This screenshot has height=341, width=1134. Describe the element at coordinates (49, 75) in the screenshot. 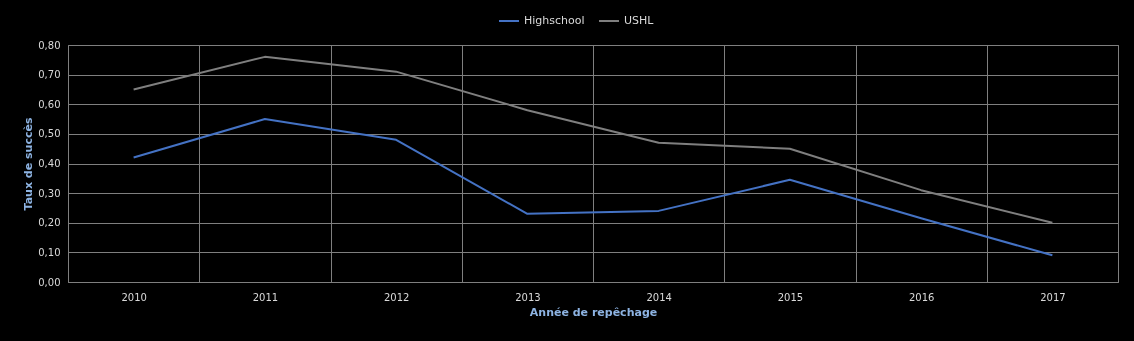

I see `y-tick-label: 0,70` at that location.